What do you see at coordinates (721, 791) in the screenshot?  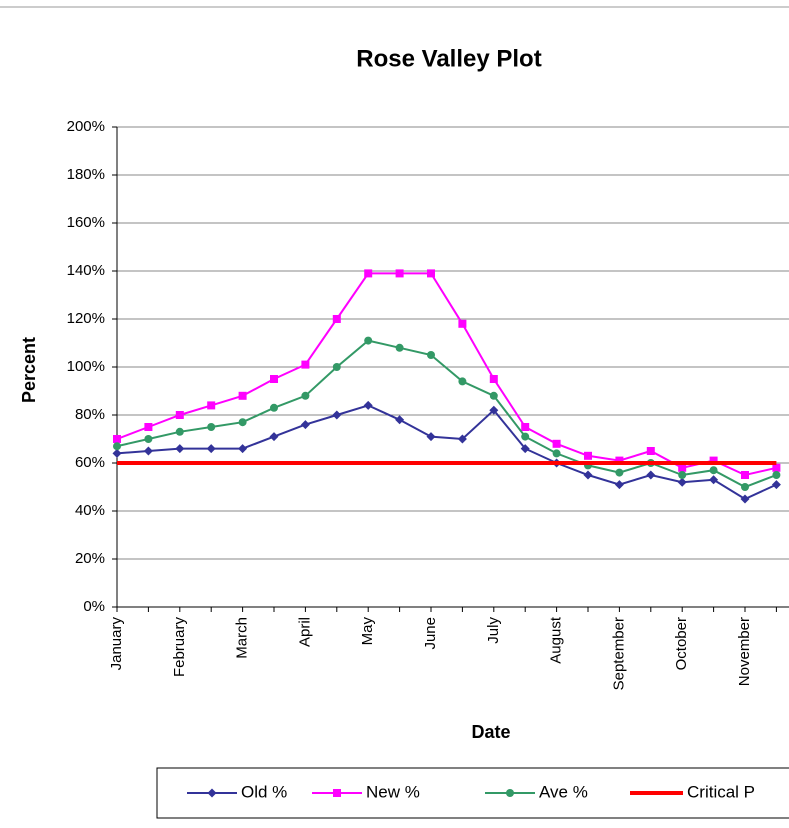 I see `legend-label: Critical P` at bounding box center [721, 791].